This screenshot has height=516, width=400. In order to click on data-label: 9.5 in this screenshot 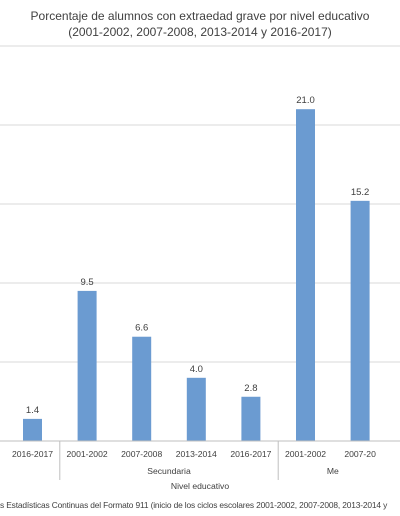, I will do `click(86, 282)`.